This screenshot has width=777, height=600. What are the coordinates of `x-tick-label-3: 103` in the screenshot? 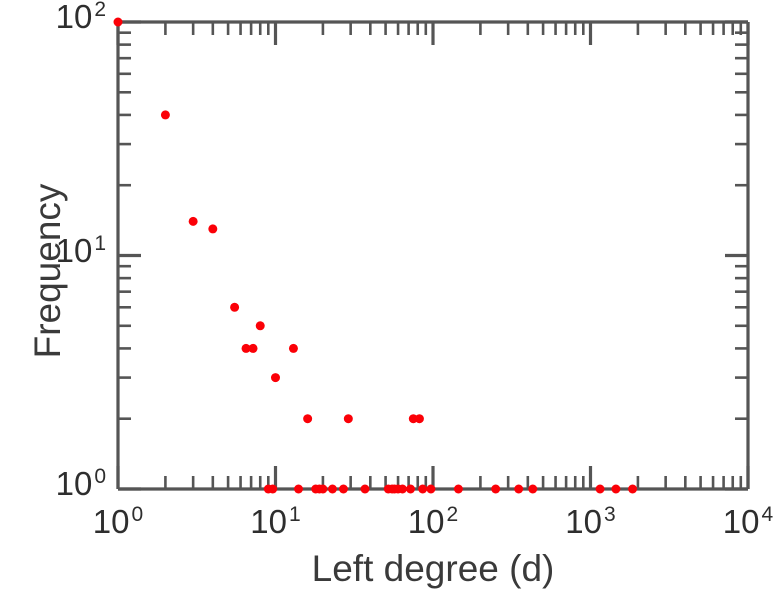 It's located at (590, 521).